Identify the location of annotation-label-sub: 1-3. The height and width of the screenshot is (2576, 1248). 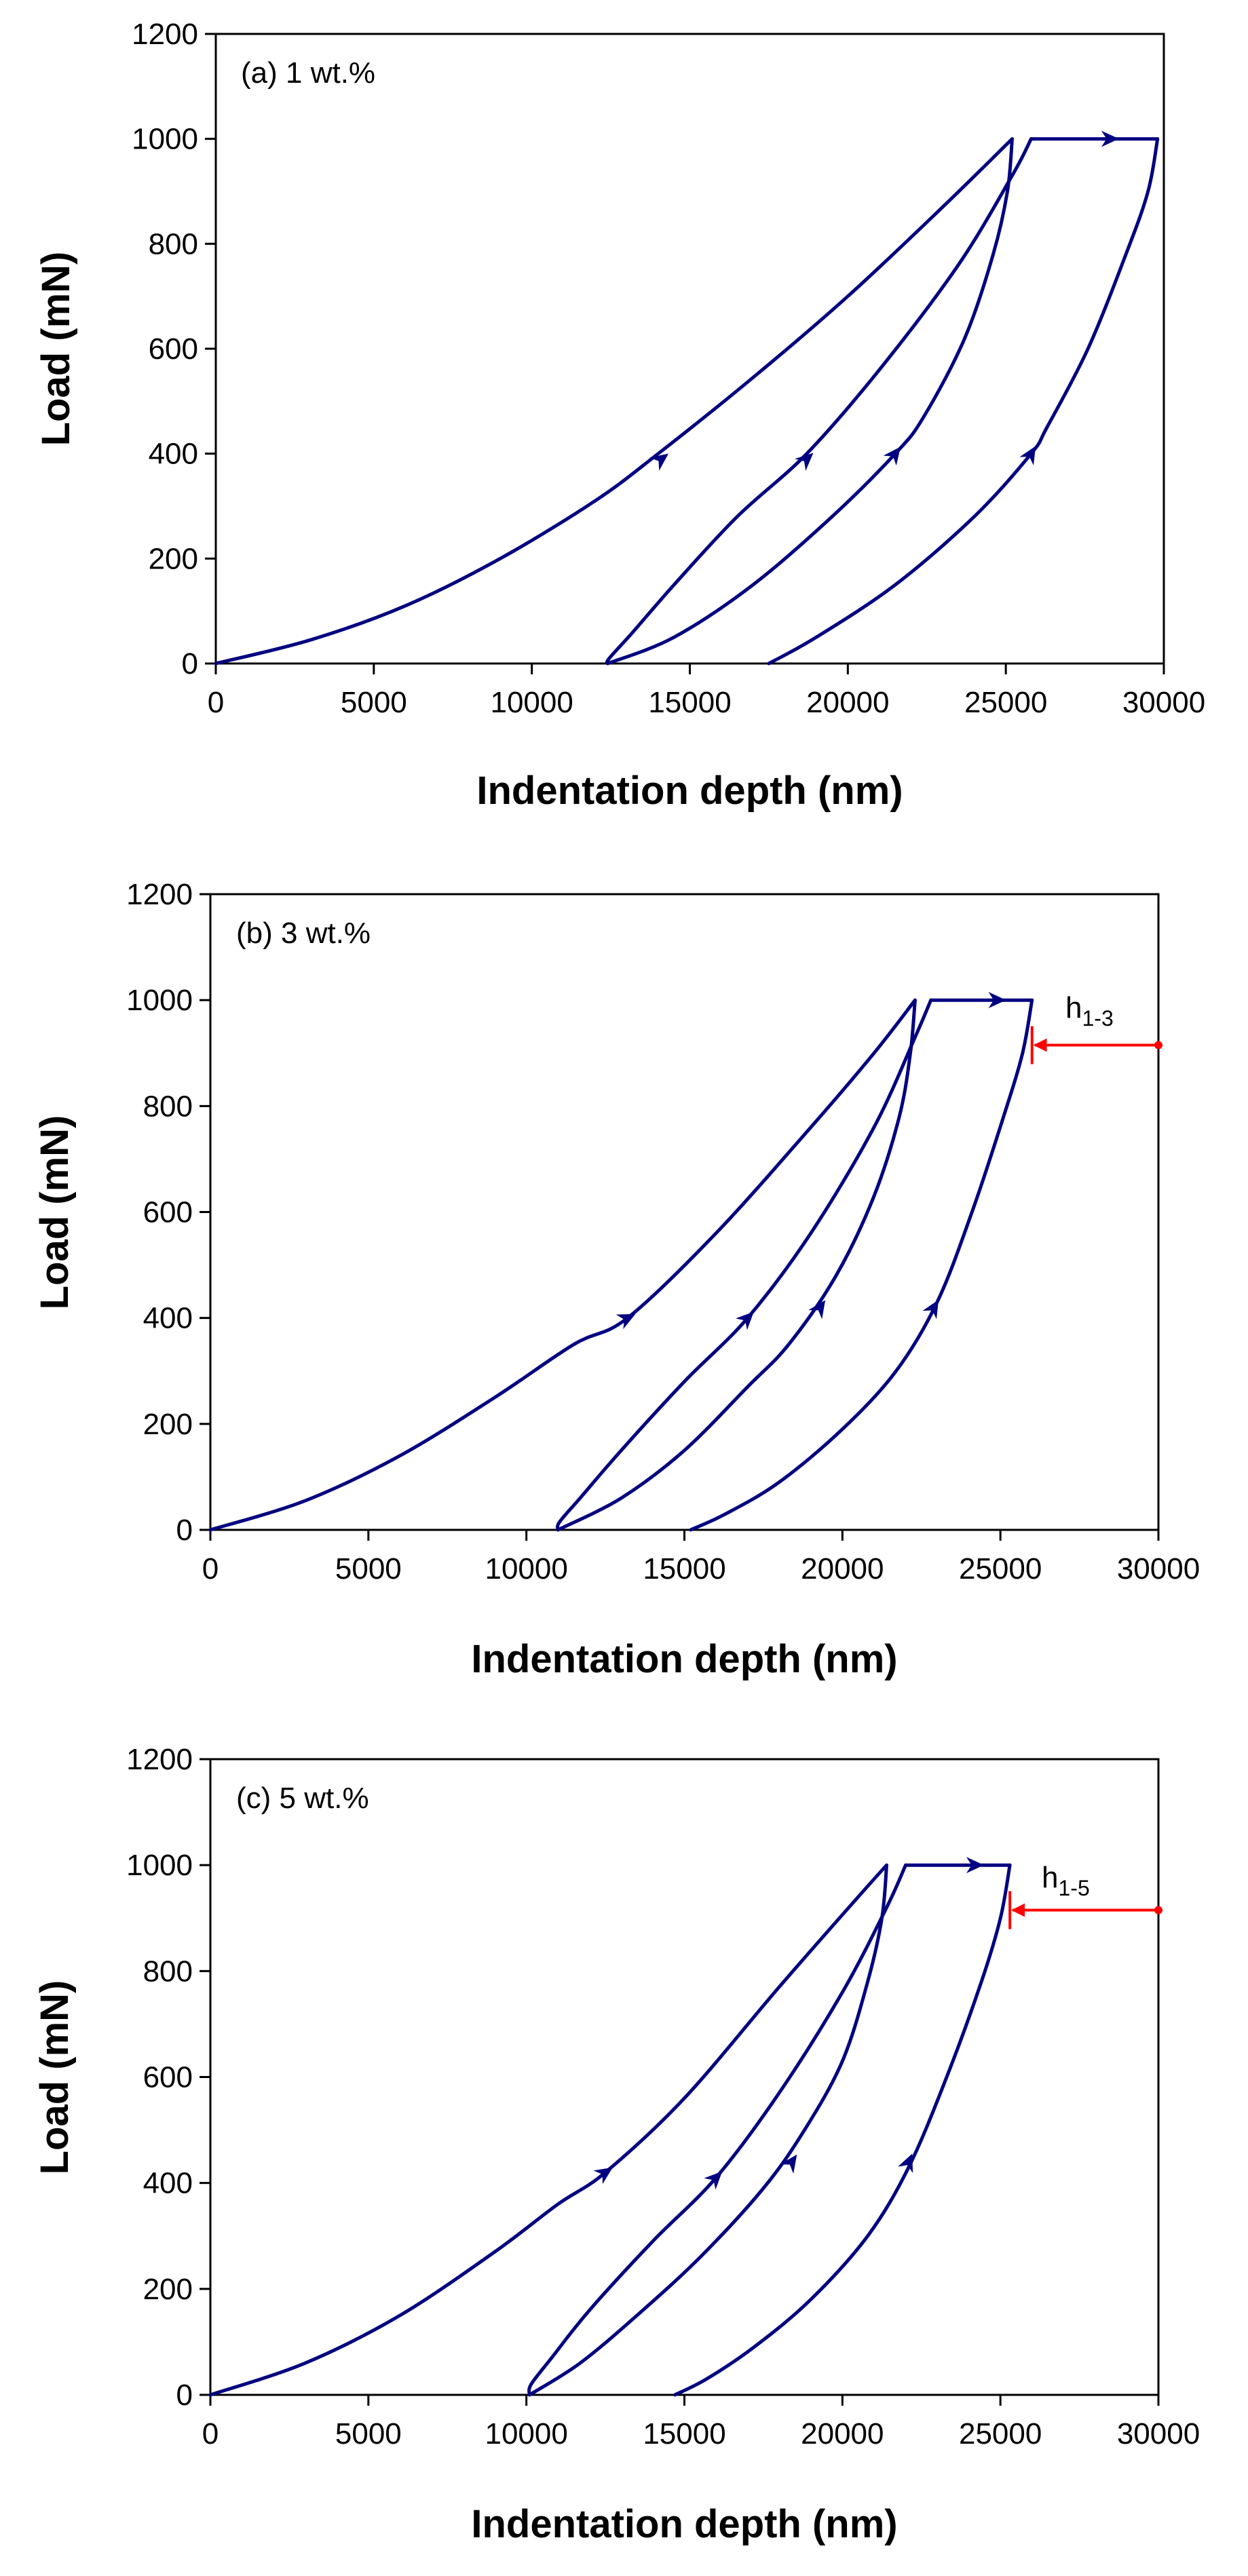
(1098, 1018).